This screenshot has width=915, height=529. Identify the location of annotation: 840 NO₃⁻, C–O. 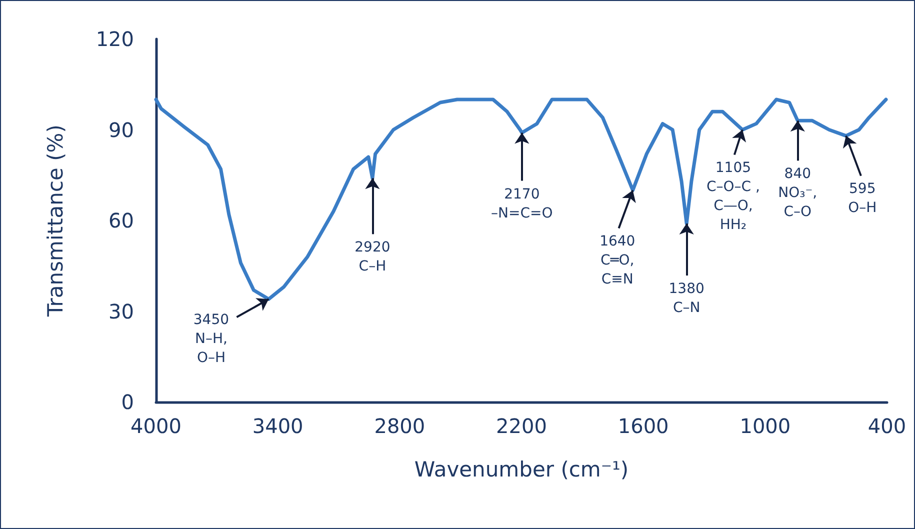
(798, 193).